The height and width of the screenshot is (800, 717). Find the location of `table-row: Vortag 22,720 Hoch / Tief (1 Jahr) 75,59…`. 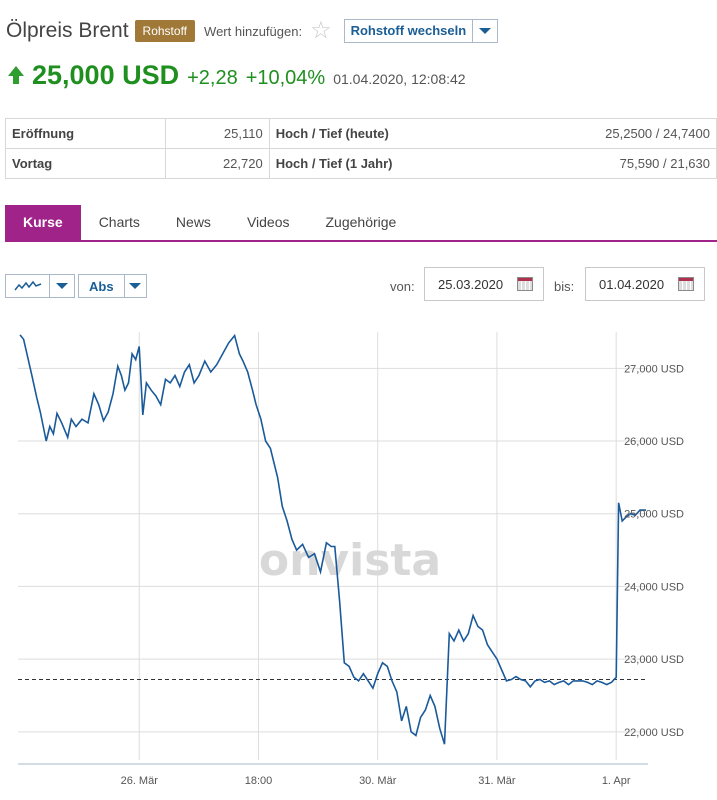

table-row: Vortag 22,720 Hoch / Tief (1 Jahr) 75,59… is located at coordinates (361, 163).